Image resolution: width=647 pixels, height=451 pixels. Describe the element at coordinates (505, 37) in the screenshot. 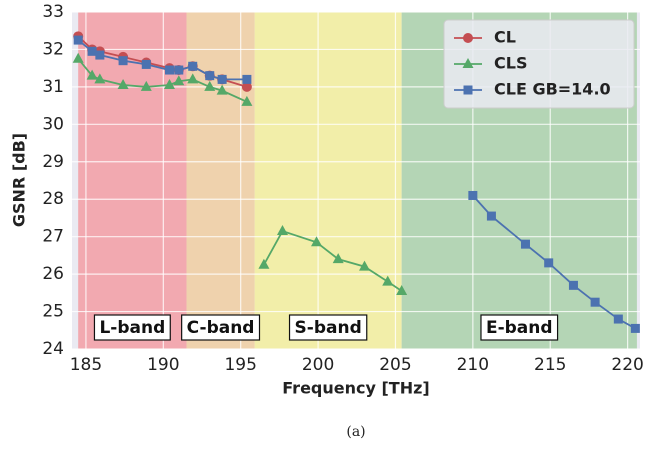

I see `legend-label: CL` at that location.